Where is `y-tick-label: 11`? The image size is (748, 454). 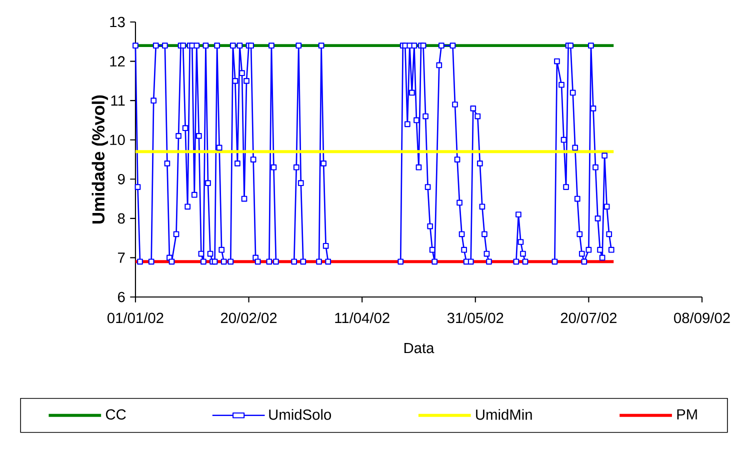
y-tick-label: 11 is located at coordinates (118, 101).